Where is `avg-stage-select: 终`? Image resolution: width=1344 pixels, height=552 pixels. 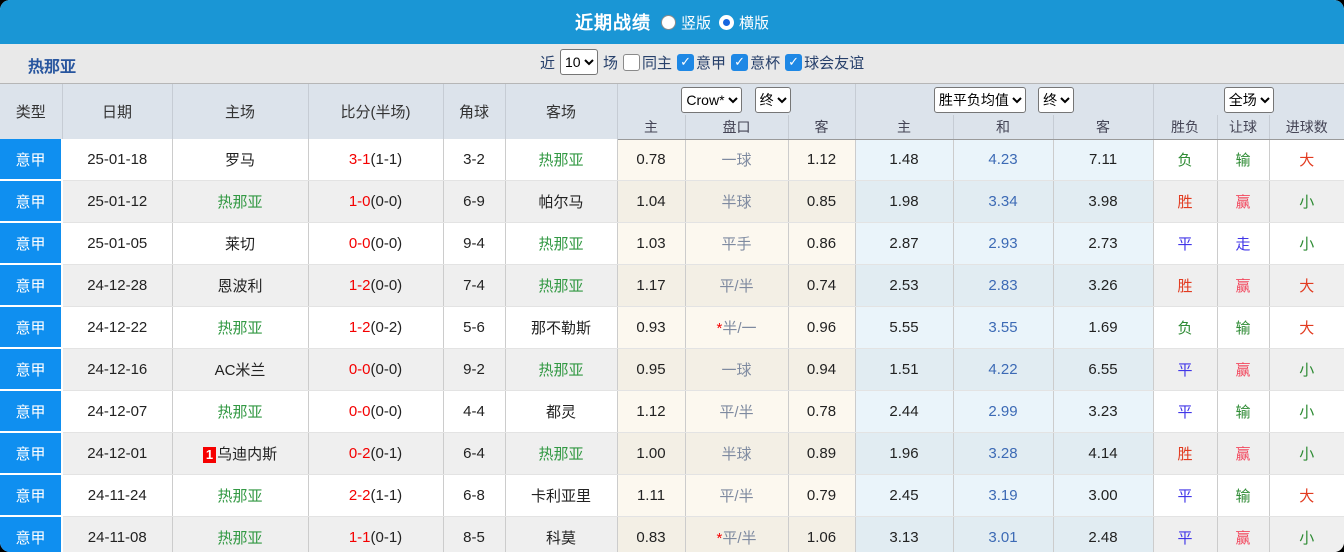
avg-stage-select: 终 is located at coordinates (1056, 99).